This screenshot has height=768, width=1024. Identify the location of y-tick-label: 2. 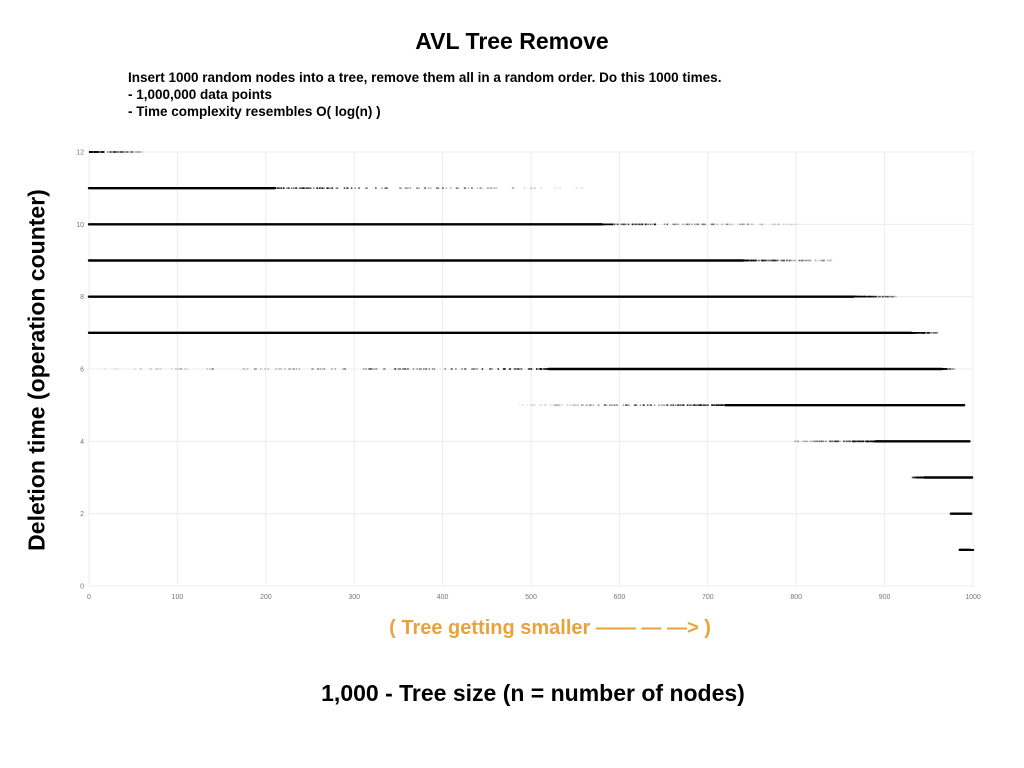
(82, 514).